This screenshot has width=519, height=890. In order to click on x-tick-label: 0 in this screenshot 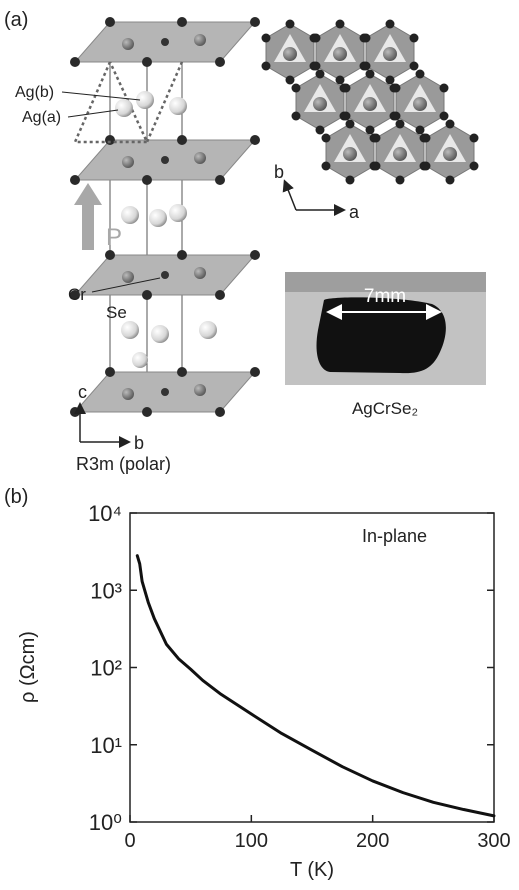, I will do `click(129, 841)`.